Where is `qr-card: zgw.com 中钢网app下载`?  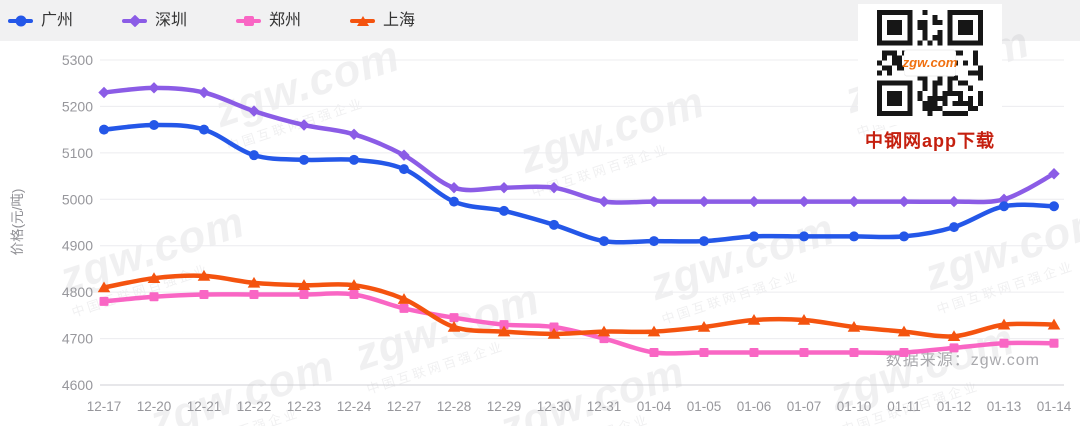 qr-card: zgw.com 中钢网app下载 is located at coordinates (930, 78).